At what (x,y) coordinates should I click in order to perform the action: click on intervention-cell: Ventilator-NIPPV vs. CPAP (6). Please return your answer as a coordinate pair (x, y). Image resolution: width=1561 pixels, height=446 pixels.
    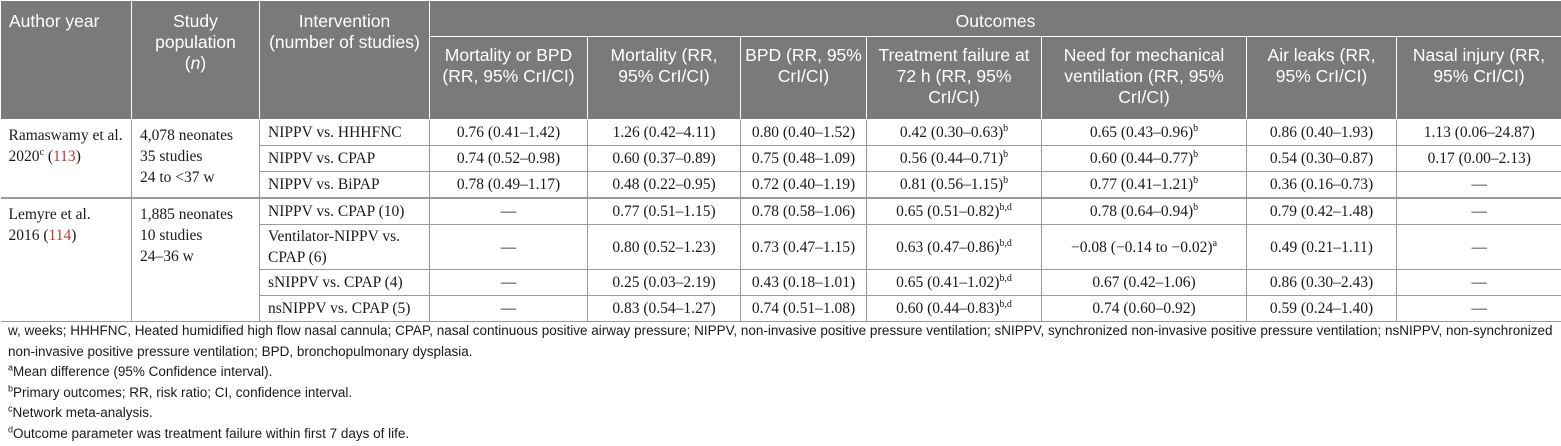
    Looking at the image, I should click on (344, 247).